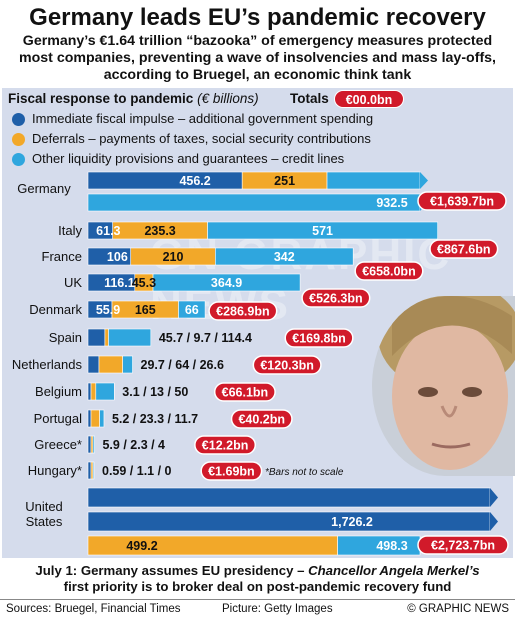 This screenshot has width=515, height=619. Describe the element at coordinates (65, 337) in the screenshot. I see `country-label-spain: Spain` at that location.